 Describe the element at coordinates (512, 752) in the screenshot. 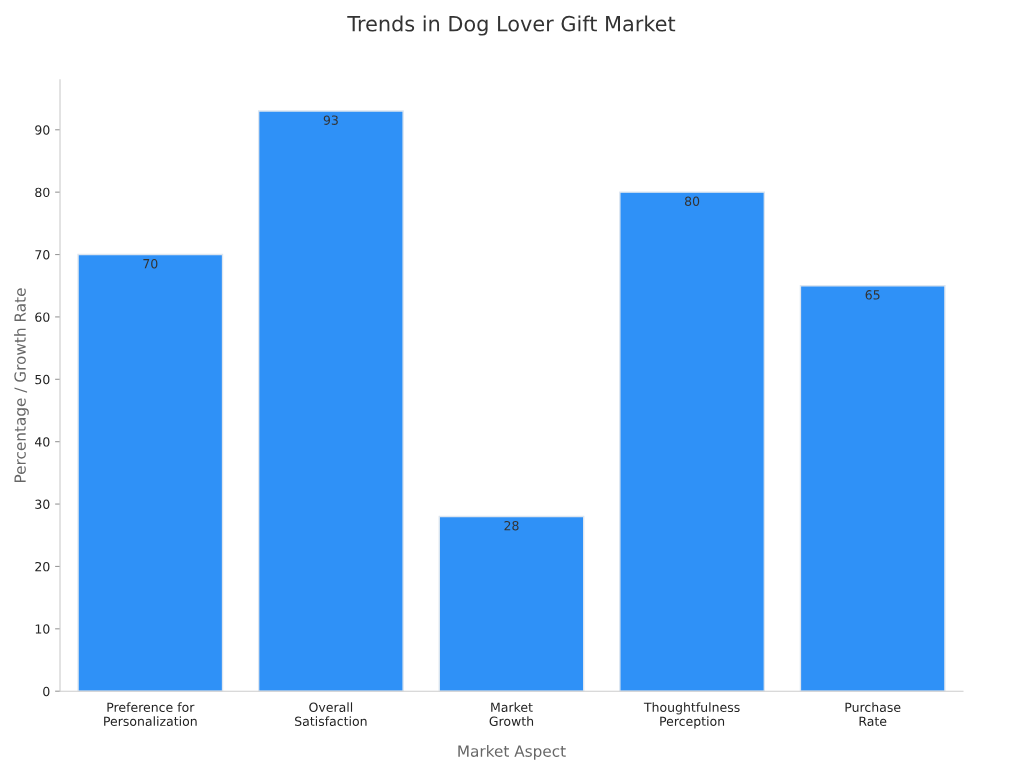

I see `x-axis-title: Market Aspect` at that location.